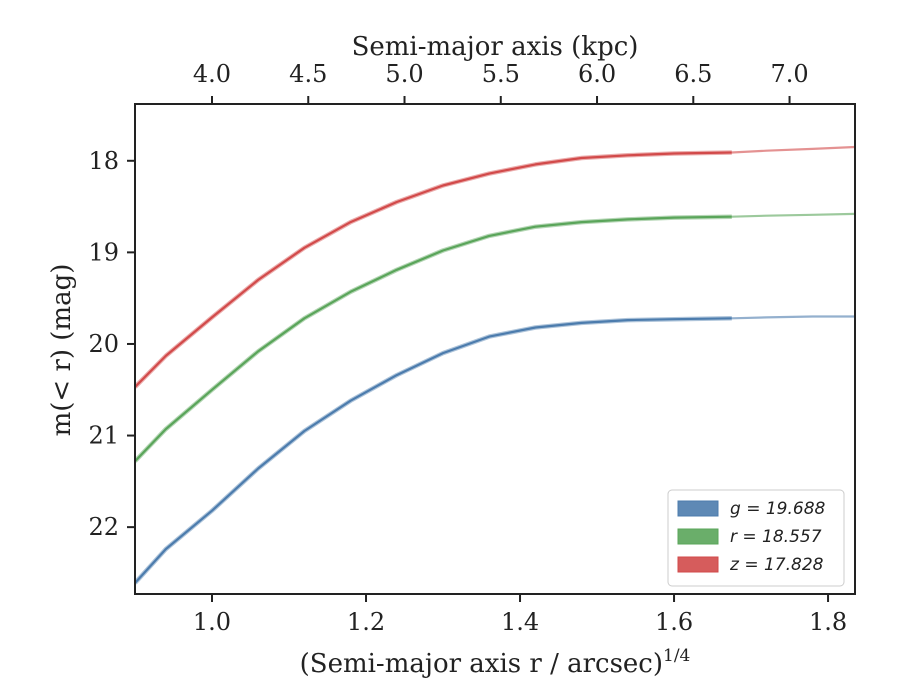 The height and width of the screenshot is (700, 900). I want to click on legend: g = 19.688 r = 18.557 z = 17.828, so click(756, 538).